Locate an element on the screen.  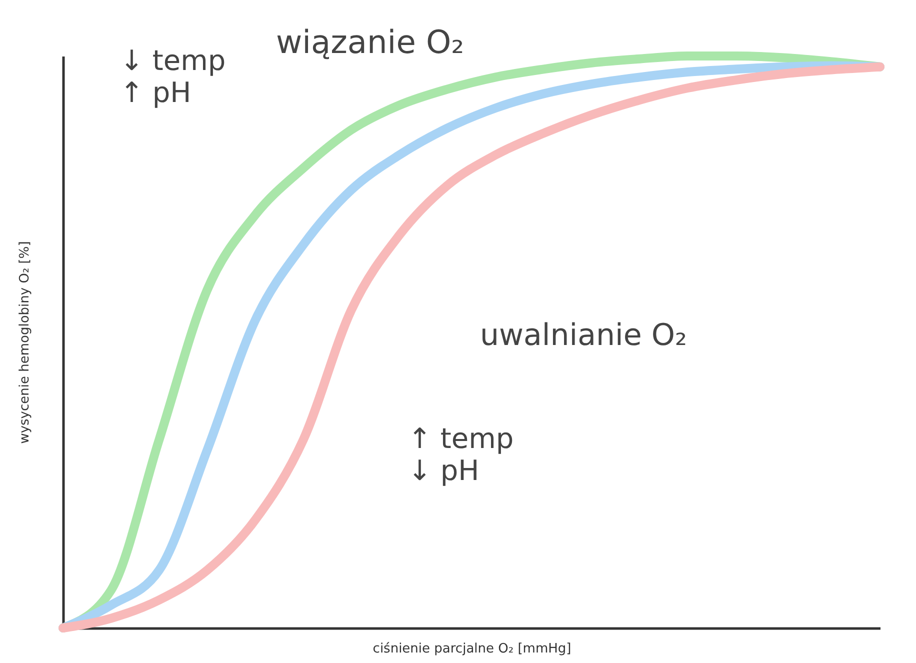
y-axis-title: wysycenie hemoglobiny O₂ [%] is located at coordinates (25, 342).